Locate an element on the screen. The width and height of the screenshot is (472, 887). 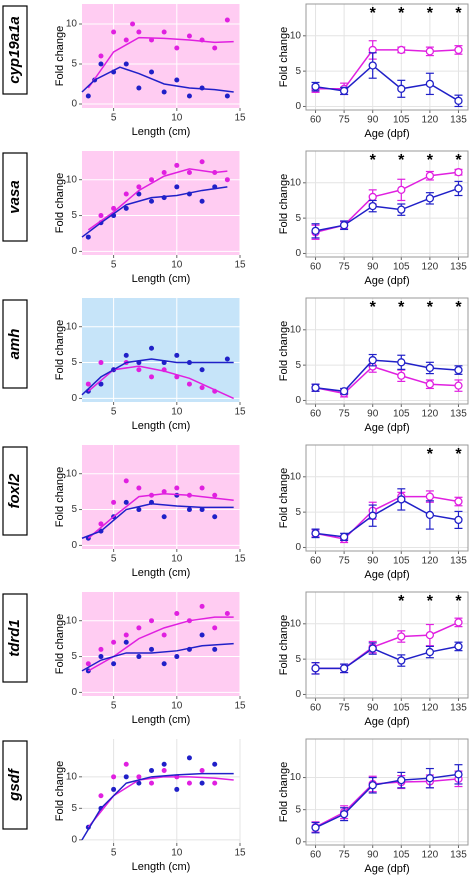
x-tick-label: 10 is located at coordinates (177, 412).